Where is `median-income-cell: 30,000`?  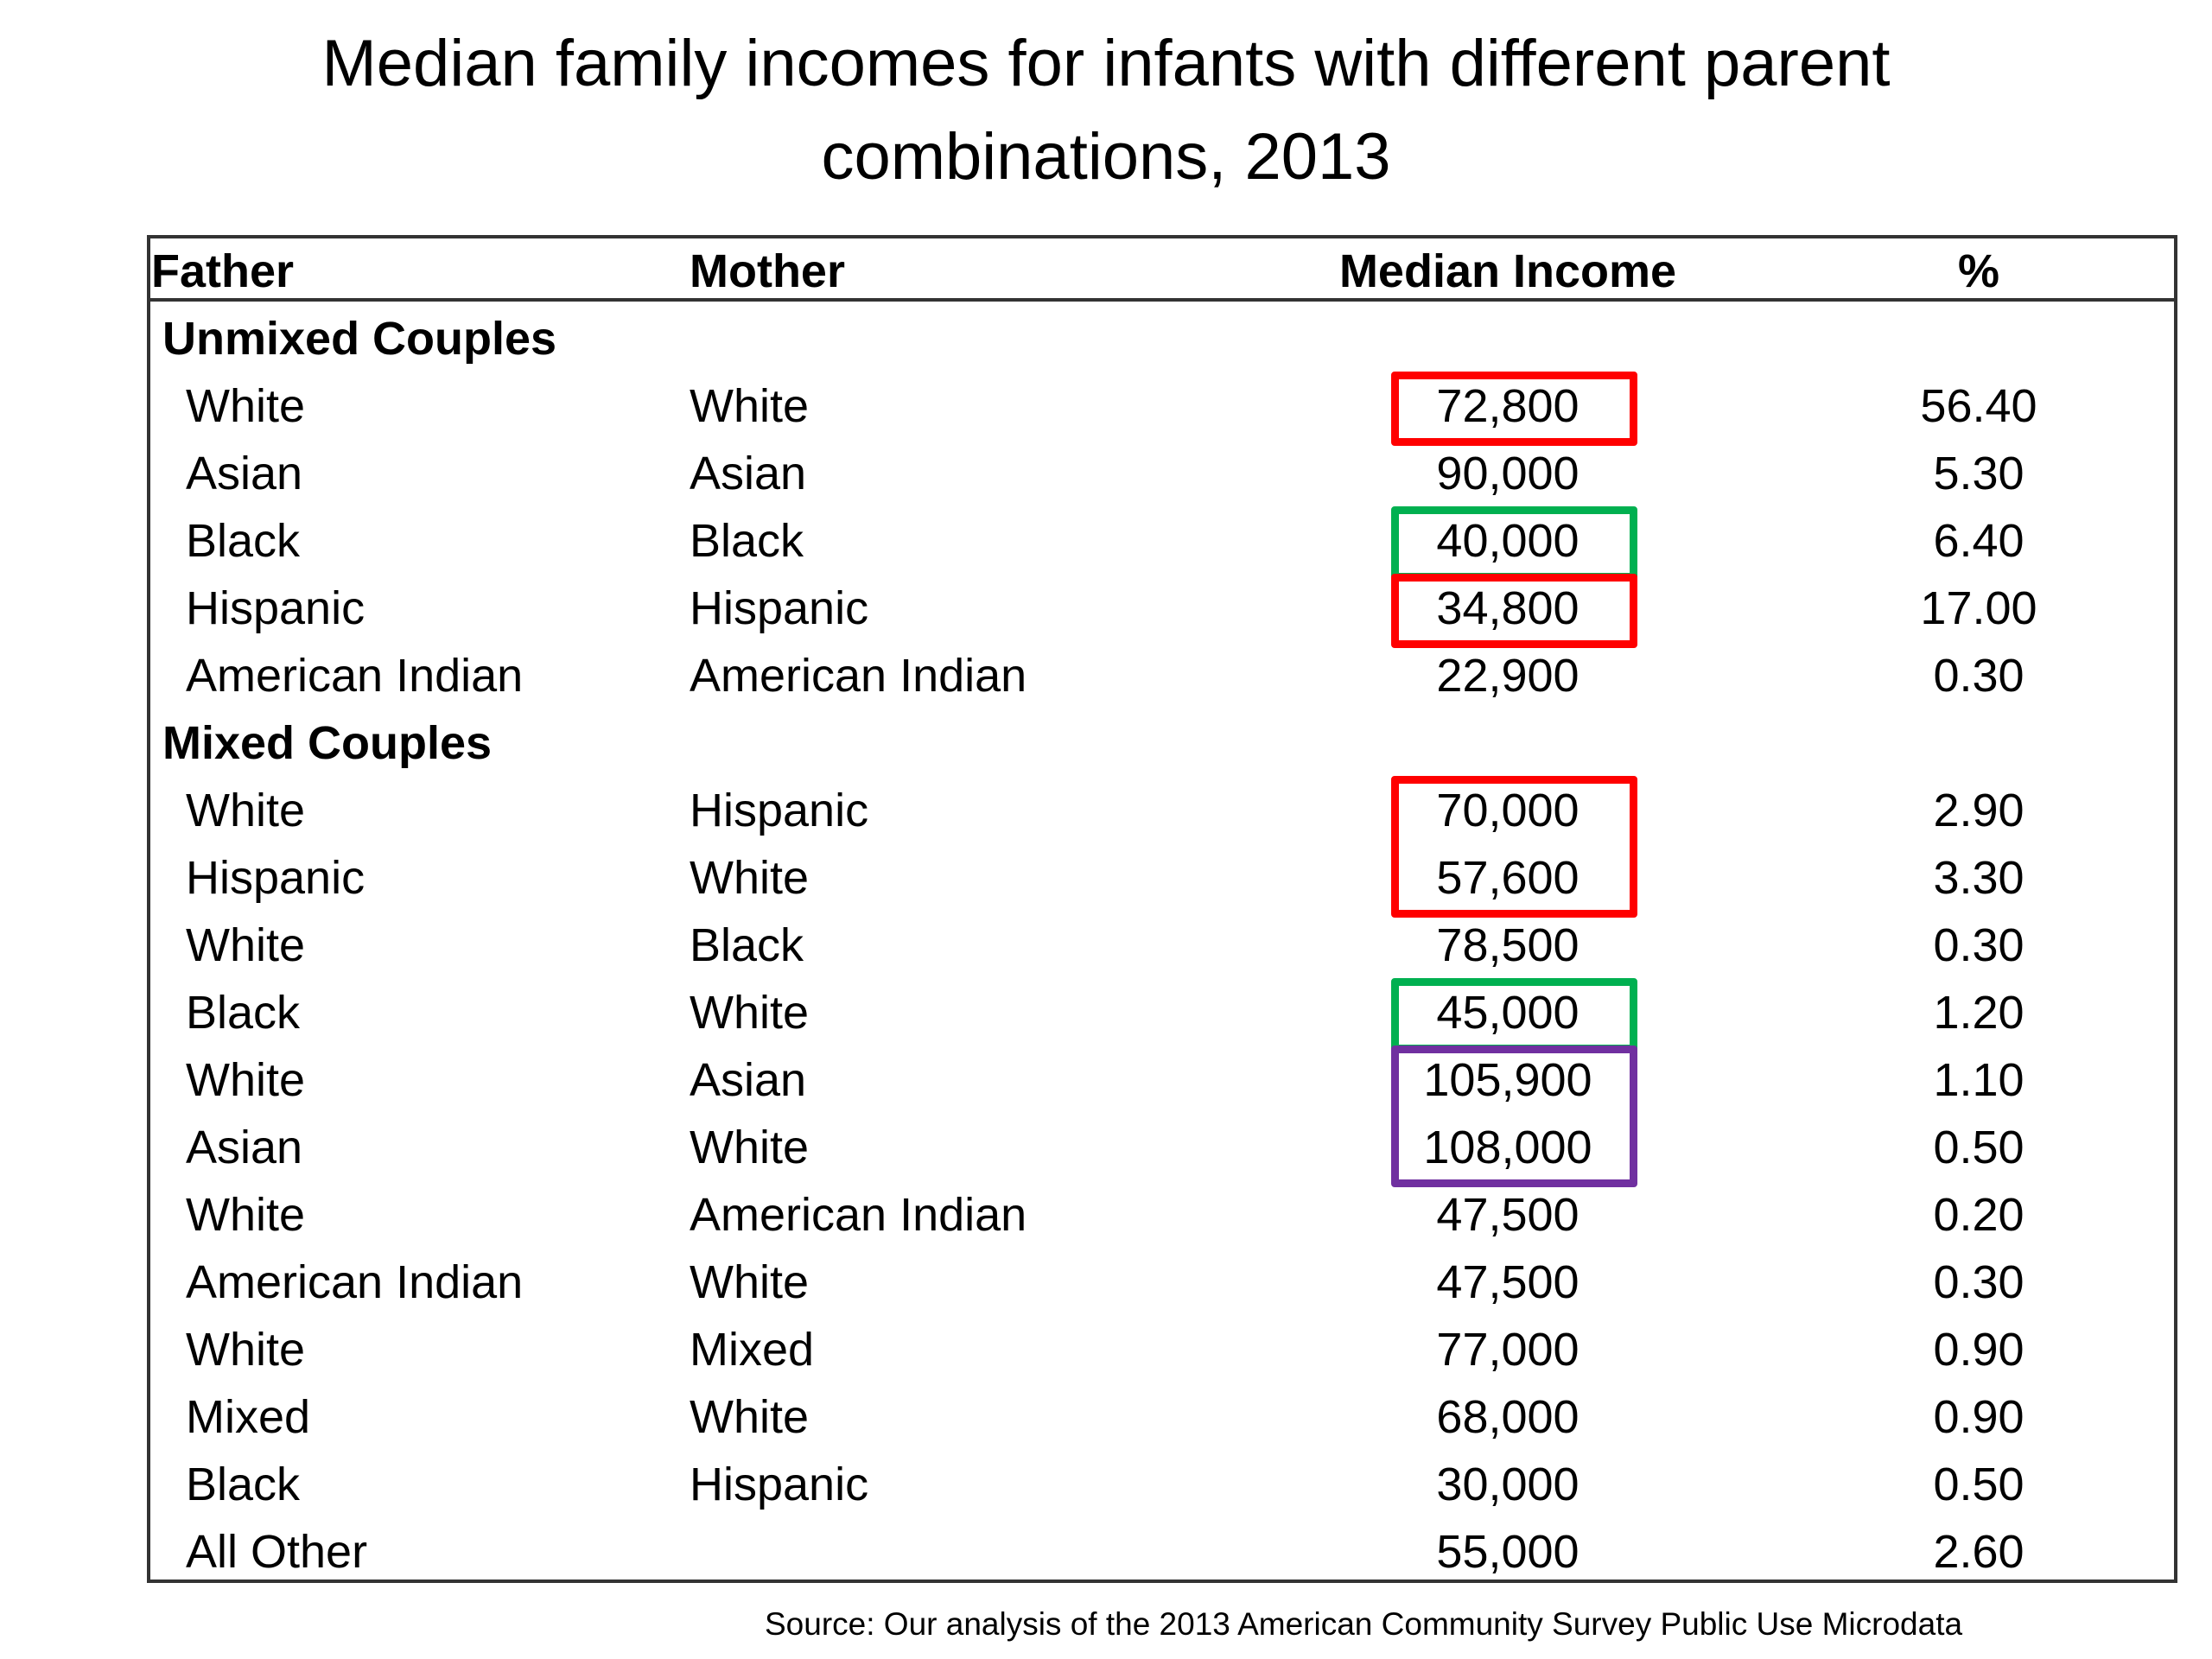
median-income-cell: 30,000 is located at coordinates (1508, 1484).